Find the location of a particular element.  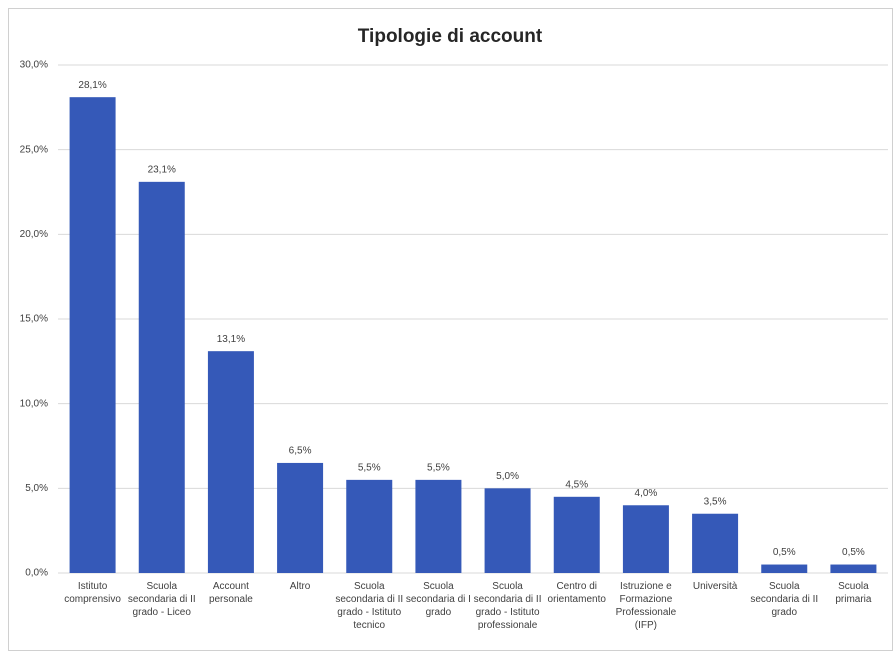

value-label: 4,0% is located at coordinates (646, 493).